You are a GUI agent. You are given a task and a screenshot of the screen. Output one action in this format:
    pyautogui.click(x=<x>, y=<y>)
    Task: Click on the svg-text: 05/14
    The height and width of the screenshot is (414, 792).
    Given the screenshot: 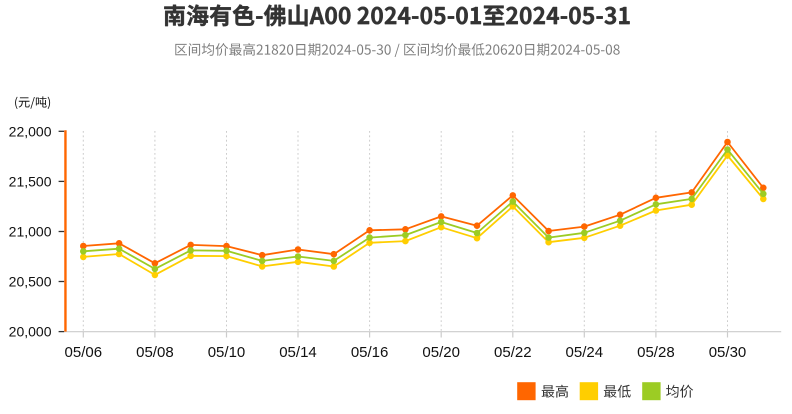 What is the action you would take?
    pyautogui.click(x=298, y=352)
    